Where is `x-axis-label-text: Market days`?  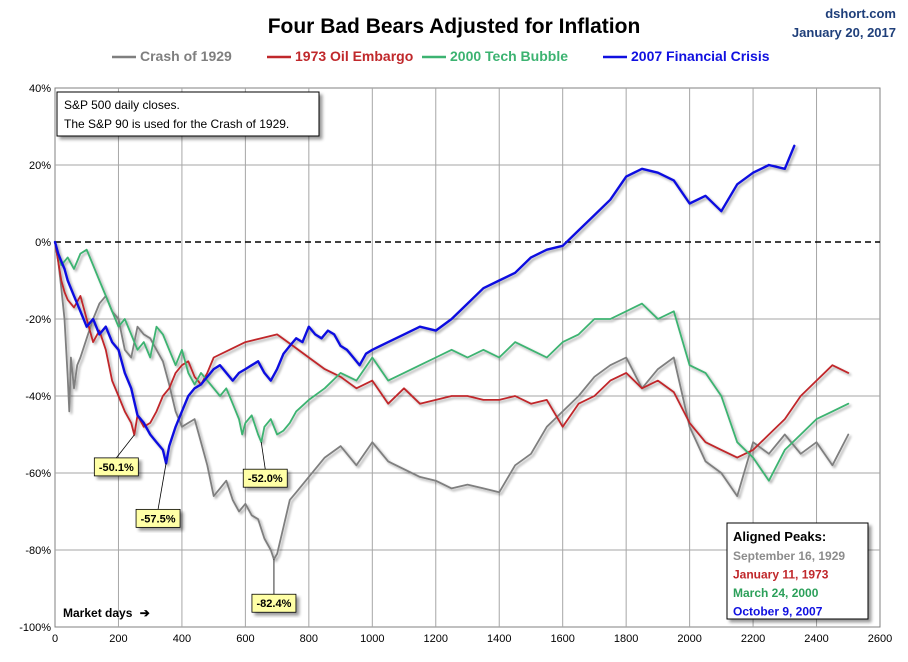
x-axis-label-text: Market days is located at coordinates (98, 613).